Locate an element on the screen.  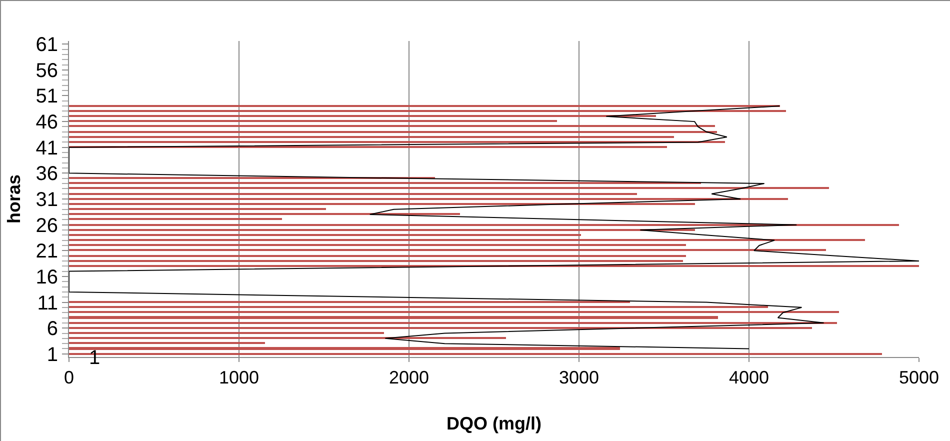
y-tick-label: 36 is located at coordinates (47, 174).